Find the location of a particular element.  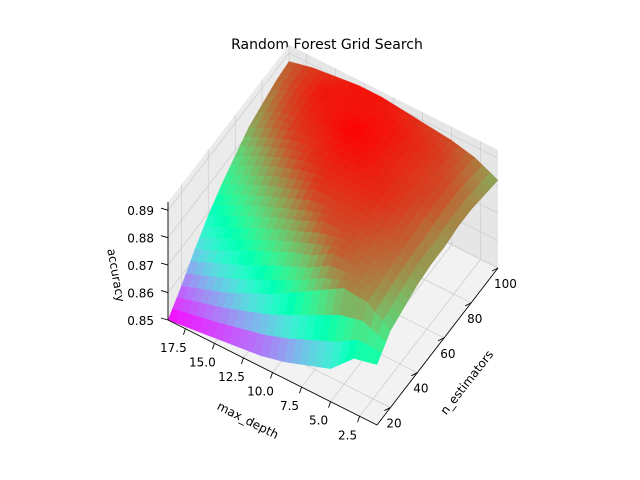

z-tick-label: 0.88 is located at coordinates (140, 239).